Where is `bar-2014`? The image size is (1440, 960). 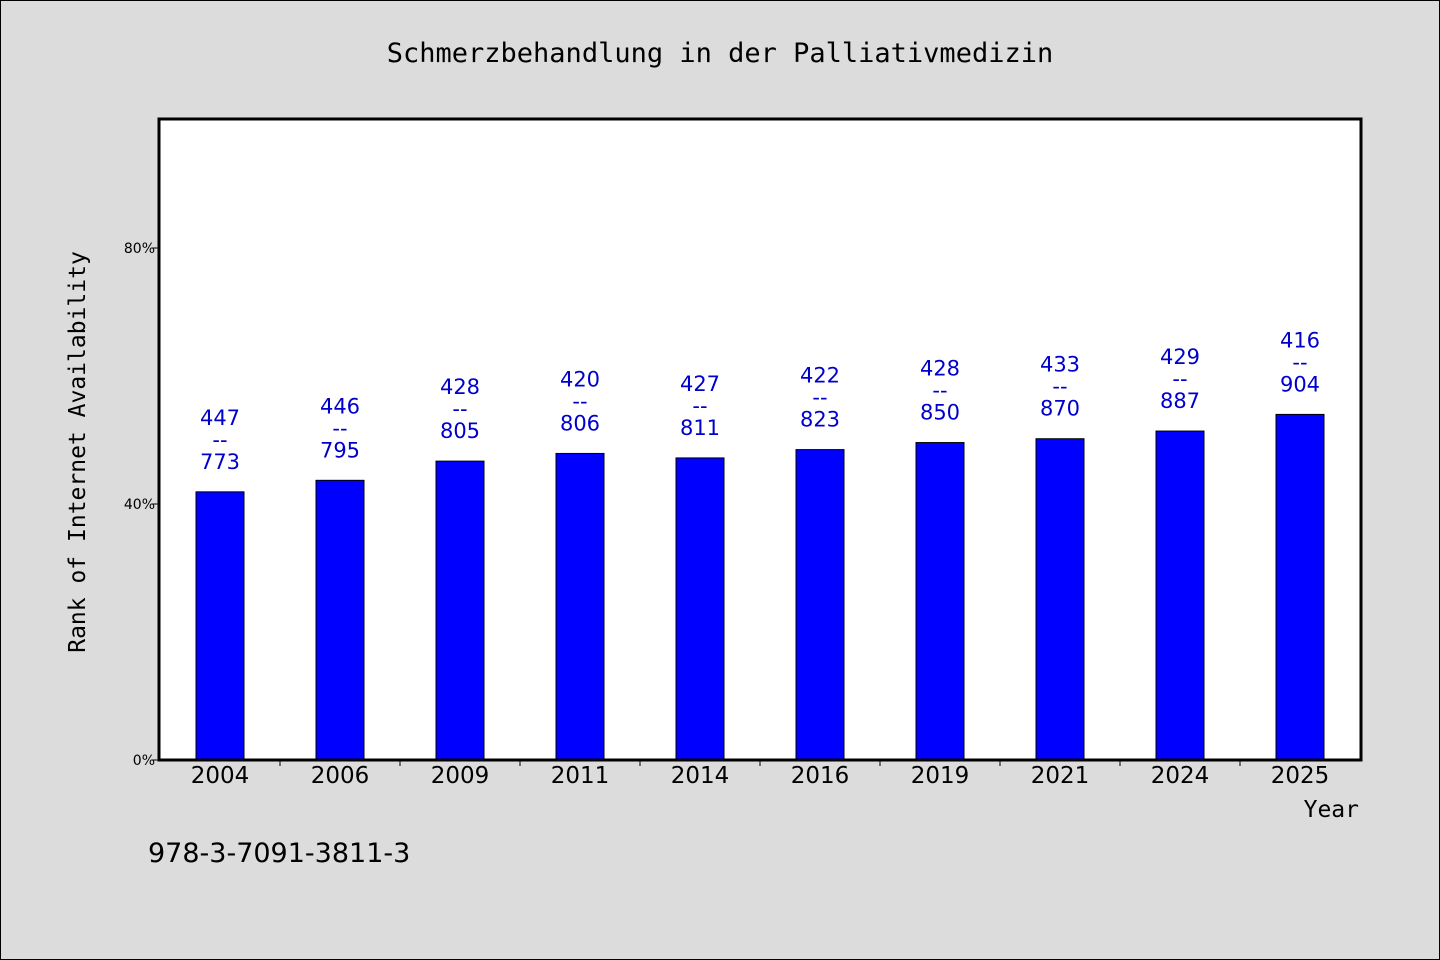 bar-2014 is located at coordinates (700, 609).